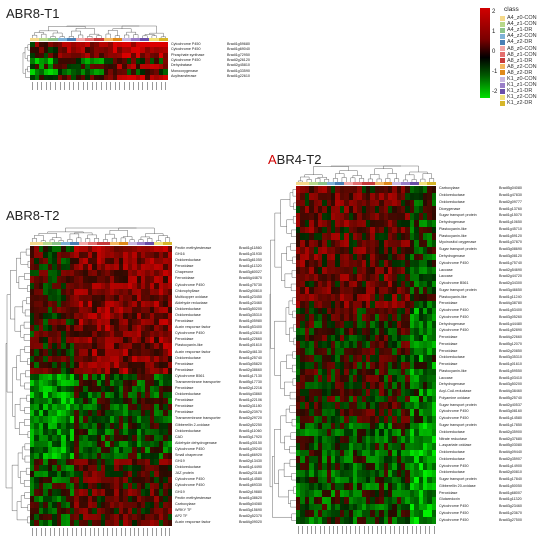 Image resolution: width=550 pixels, height=547 pixels. I want to click on class-legend-item: A8_z1-DR, so click(516, 61).